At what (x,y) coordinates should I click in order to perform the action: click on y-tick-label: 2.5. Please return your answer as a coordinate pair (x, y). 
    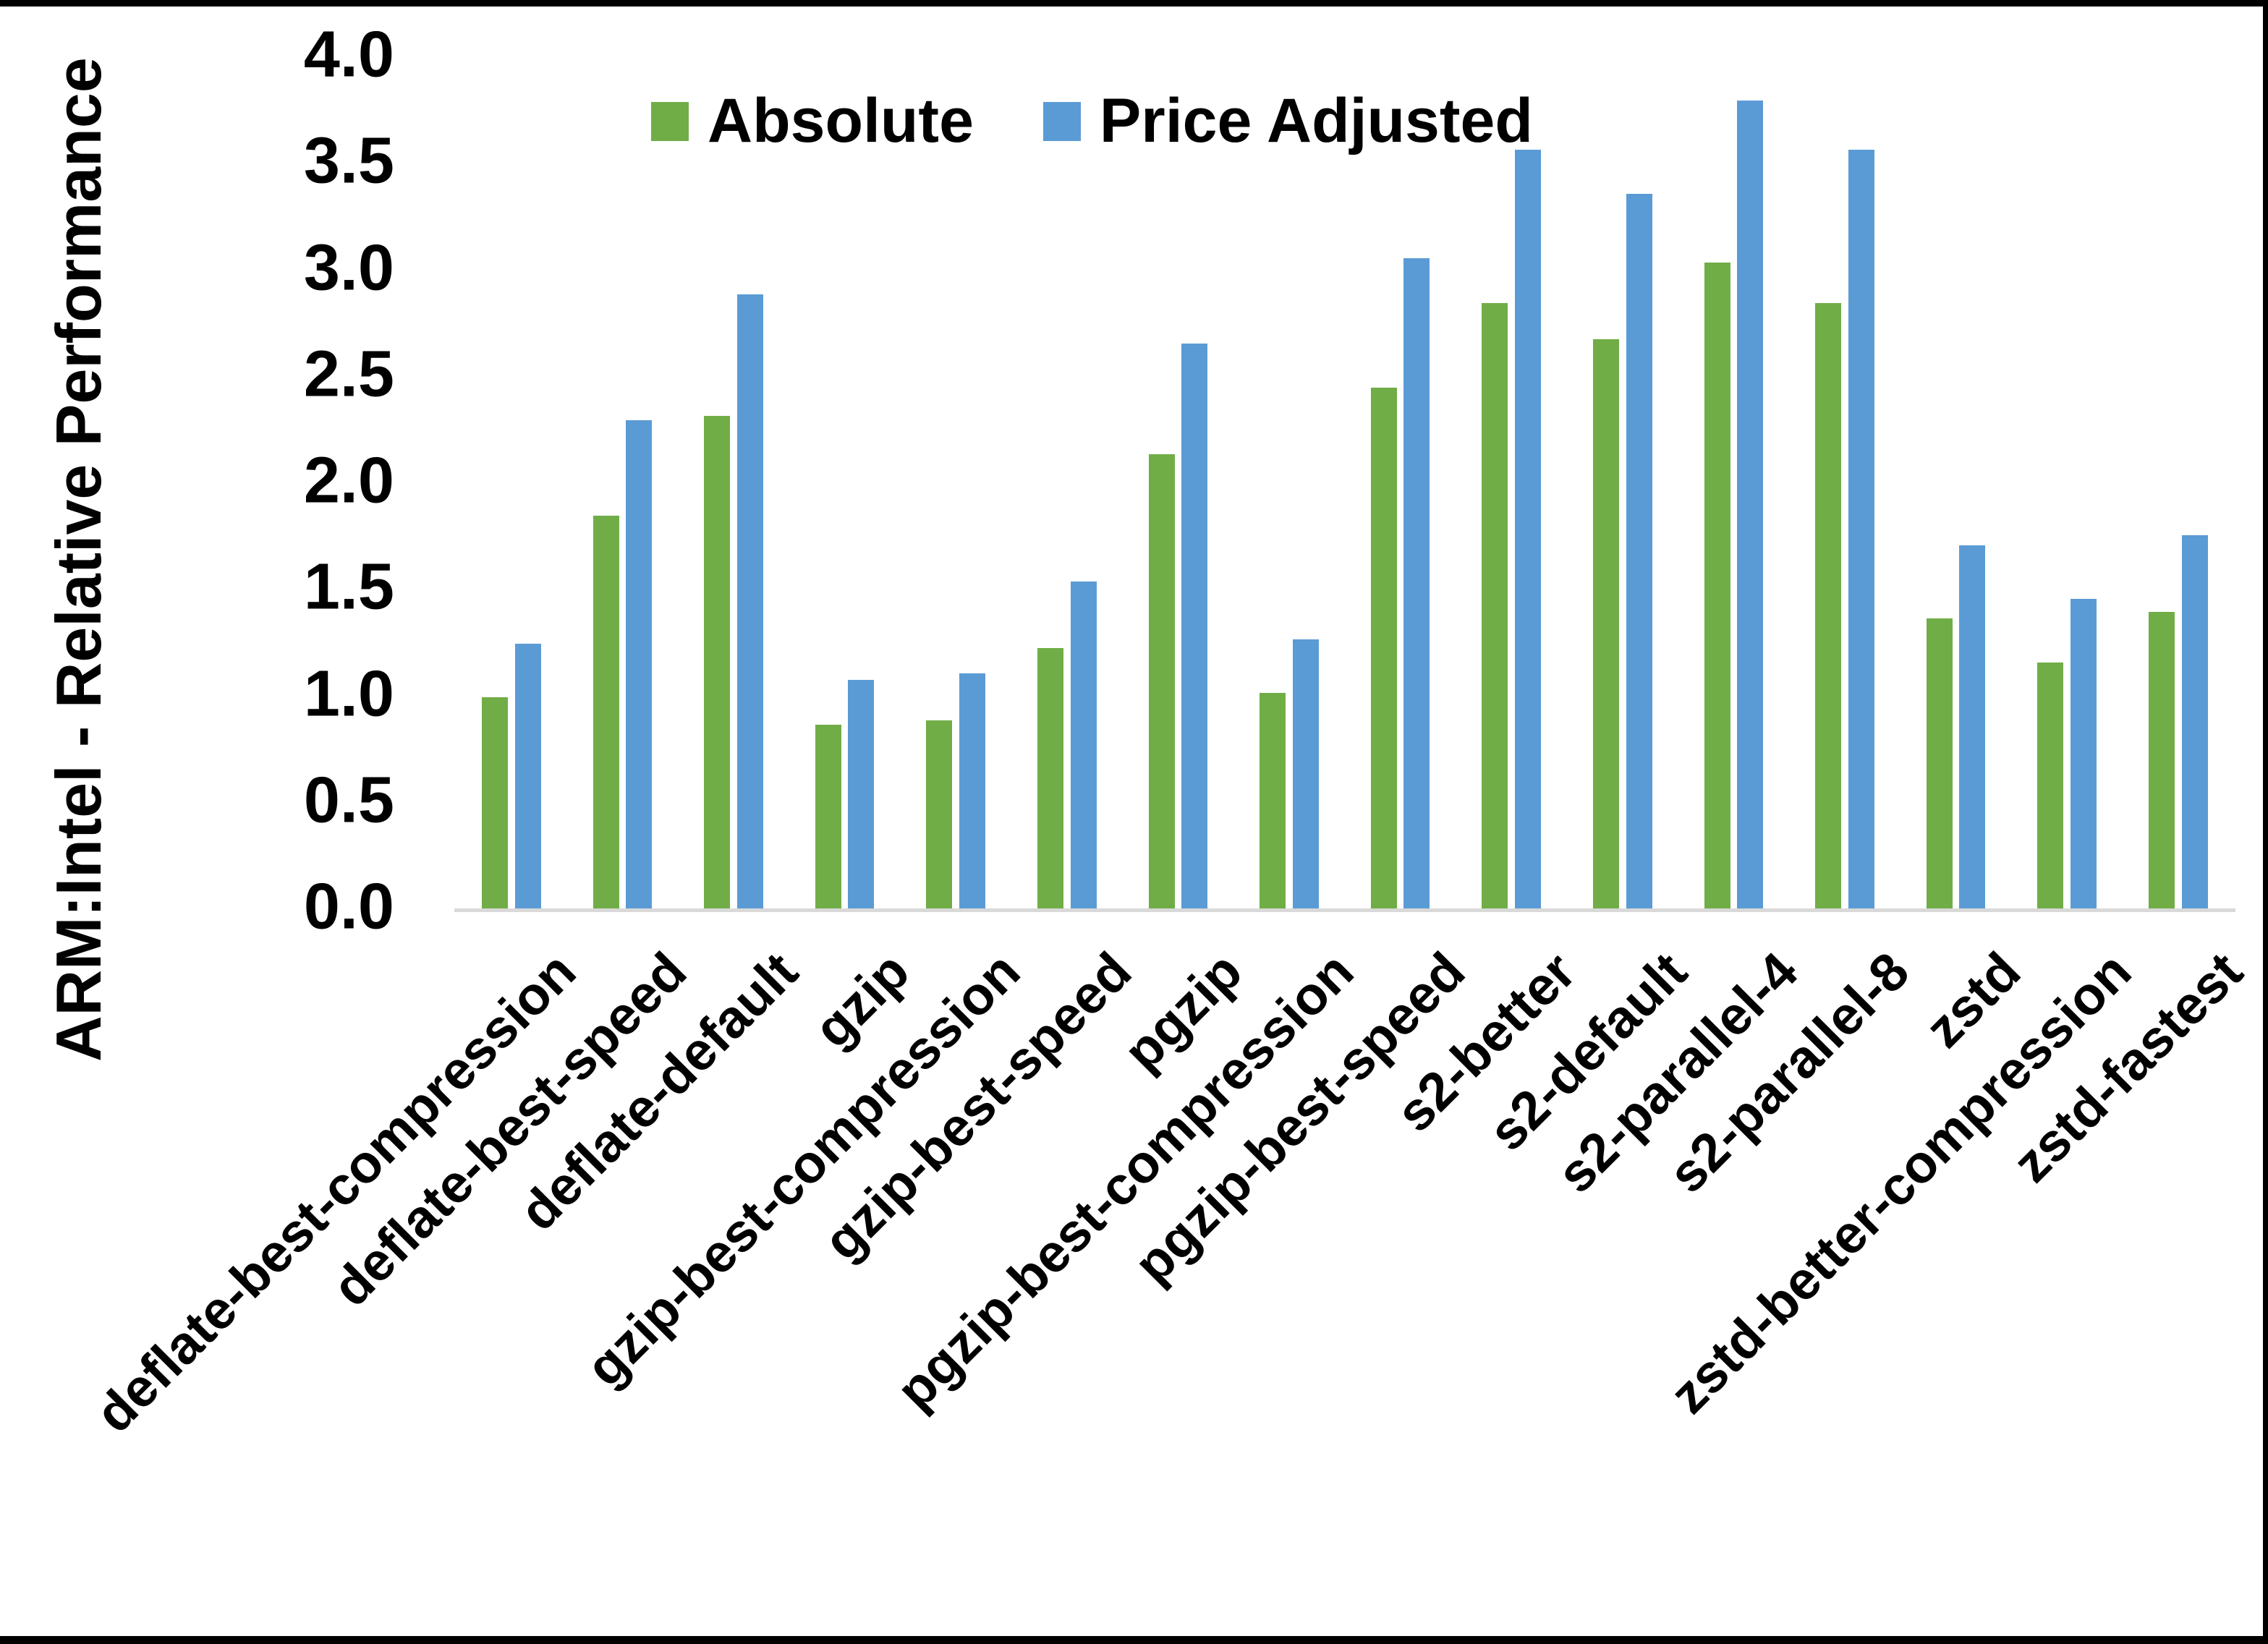
    Looking at the image, I should click on (348, 374).